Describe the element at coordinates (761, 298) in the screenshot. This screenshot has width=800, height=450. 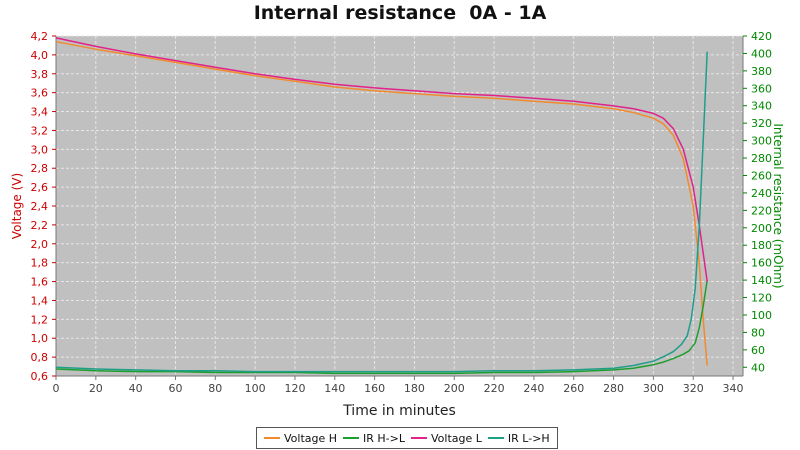
I see `y-right-tick-label: 120` at that location.